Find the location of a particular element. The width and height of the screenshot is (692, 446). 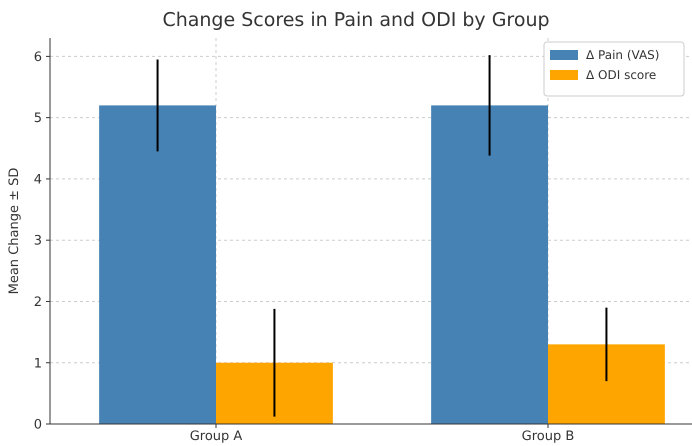

x-tick-label: Group B is located at coordinates (548, 436).